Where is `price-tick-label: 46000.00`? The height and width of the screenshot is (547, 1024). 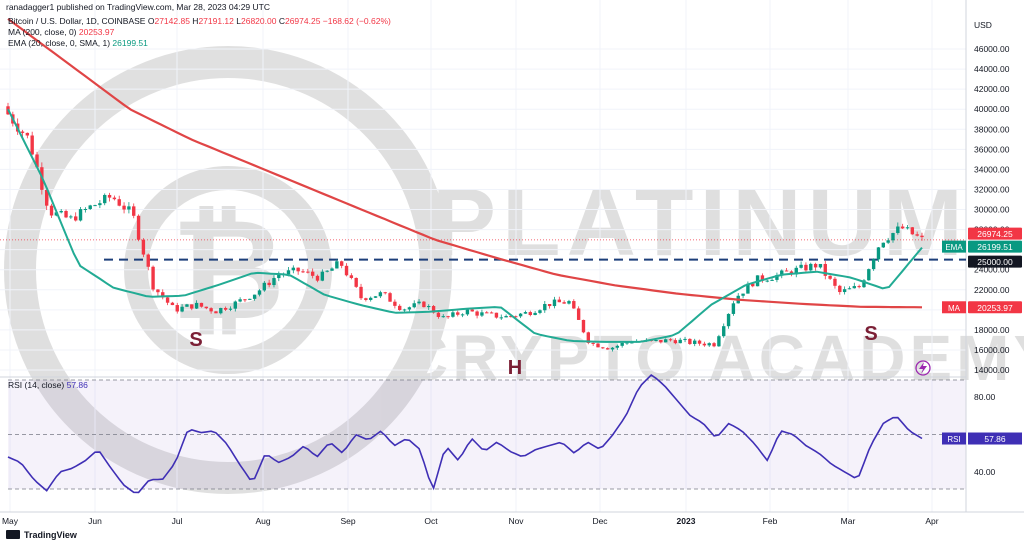
price-tick-label: 46000.00 is located at coordinates (992, 49).